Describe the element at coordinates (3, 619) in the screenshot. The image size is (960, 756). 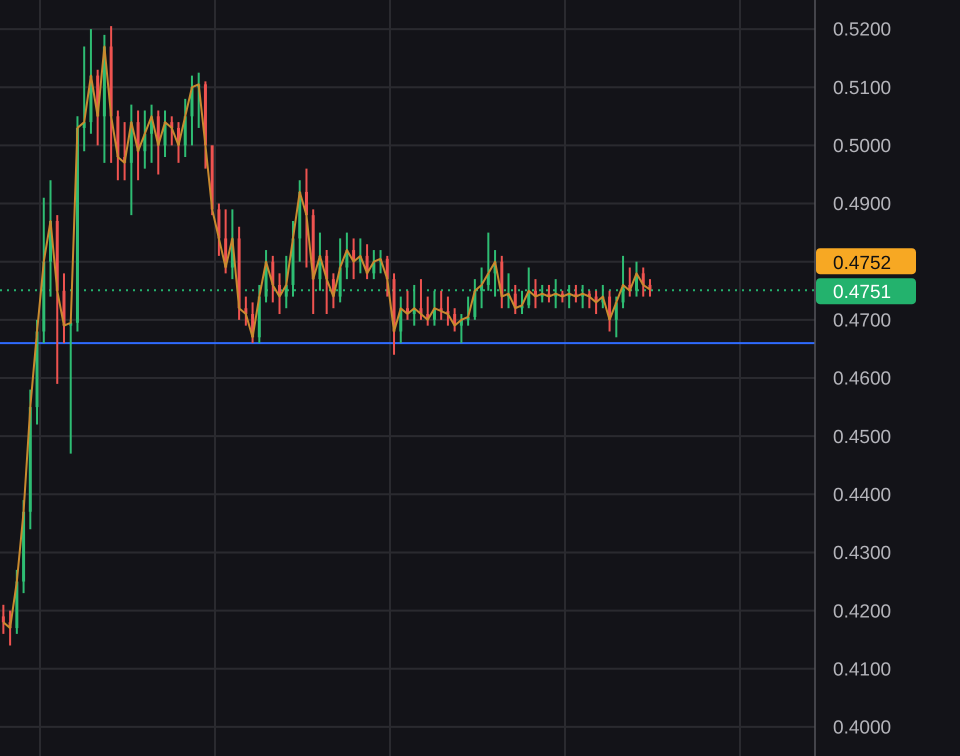
I see `candlestick` at that location.